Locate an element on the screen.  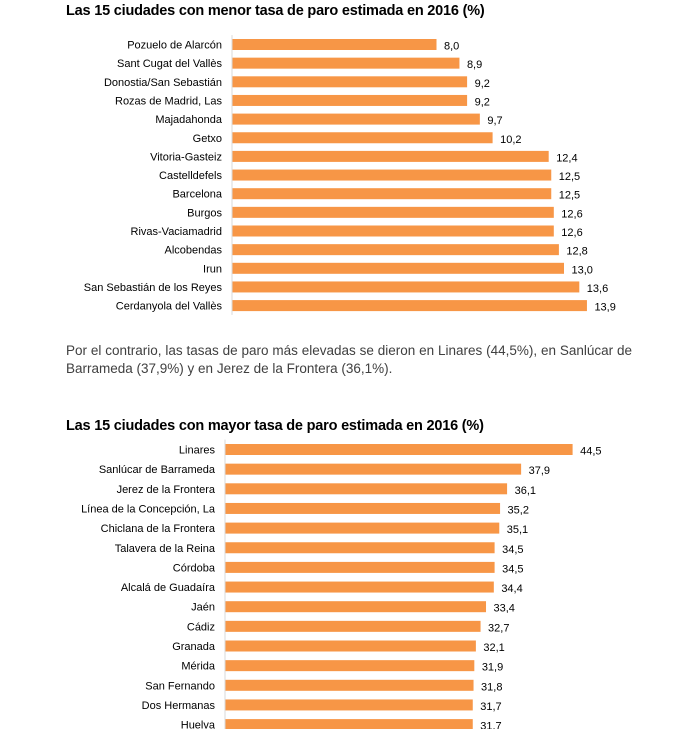
category-label: Mérida is located at coordinates (198, 667).